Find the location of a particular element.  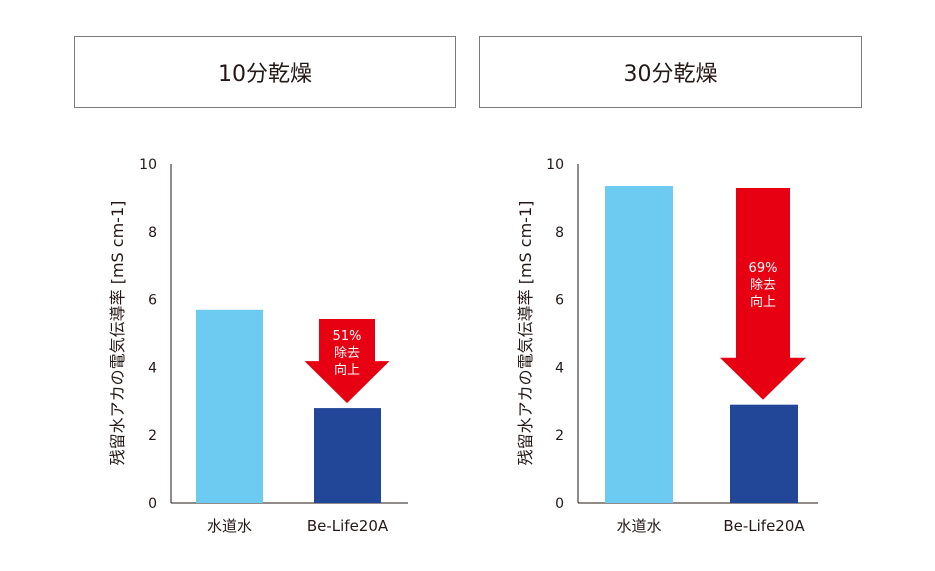

panel-title-10min: 10分乾燥 is located at coordinates (265, 72).